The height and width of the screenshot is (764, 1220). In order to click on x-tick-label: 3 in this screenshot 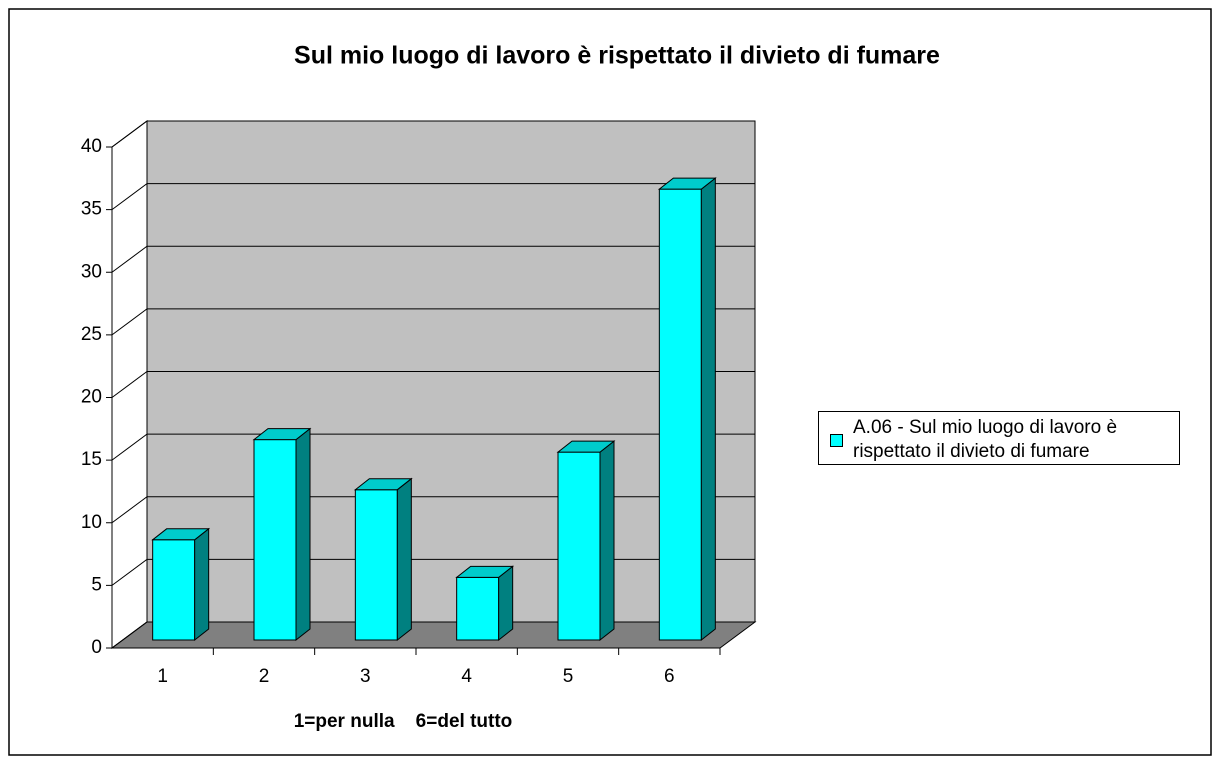, I will do `click(365, 676)`.